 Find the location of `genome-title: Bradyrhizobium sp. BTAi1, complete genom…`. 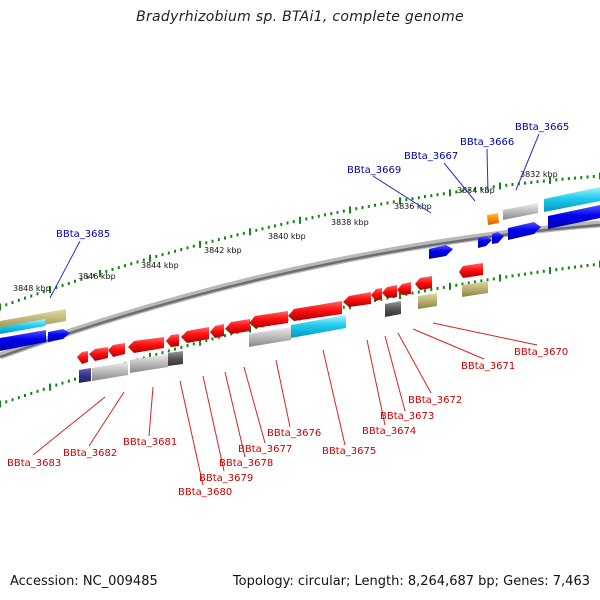

genome-title: Bradyrhizobium sp. BTAi1, complete genom… is located at coordinates (300, 17).